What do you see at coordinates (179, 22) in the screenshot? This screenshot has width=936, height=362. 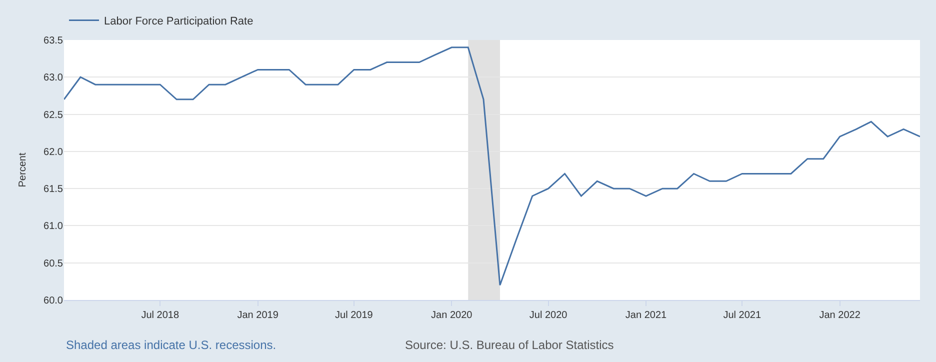 I see `legend-label: Labor Force Participation Rate` at bounding box center [179, 22].